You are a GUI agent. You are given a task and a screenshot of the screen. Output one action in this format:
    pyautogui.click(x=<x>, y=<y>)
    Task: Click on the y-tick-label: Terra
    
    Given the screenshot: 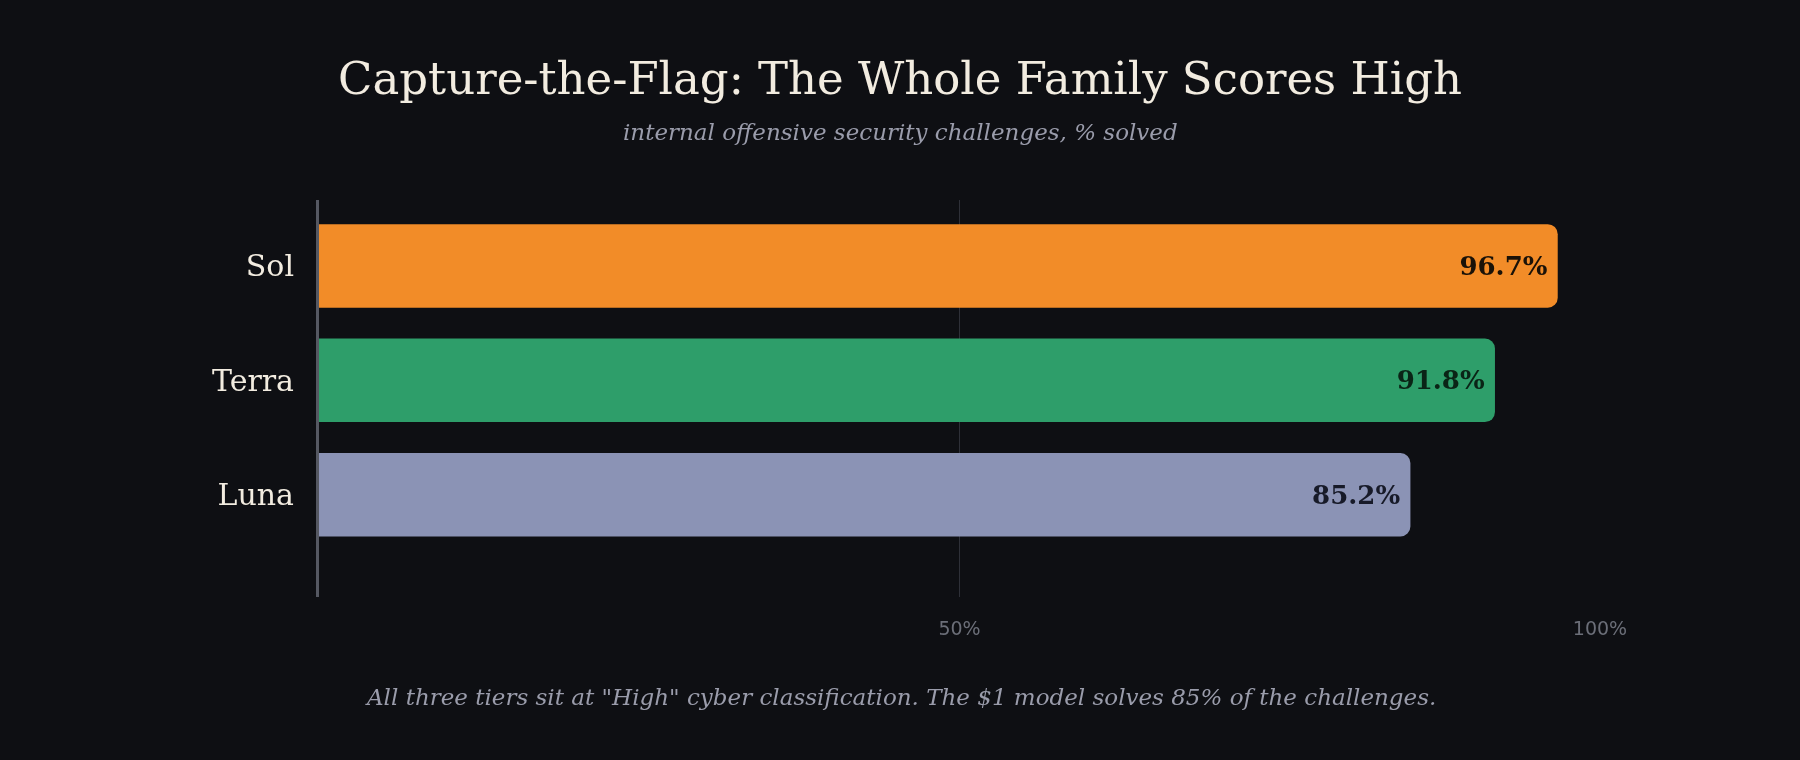 What is the action you would take?
    pyautogui.click(x=253, y=380)
    